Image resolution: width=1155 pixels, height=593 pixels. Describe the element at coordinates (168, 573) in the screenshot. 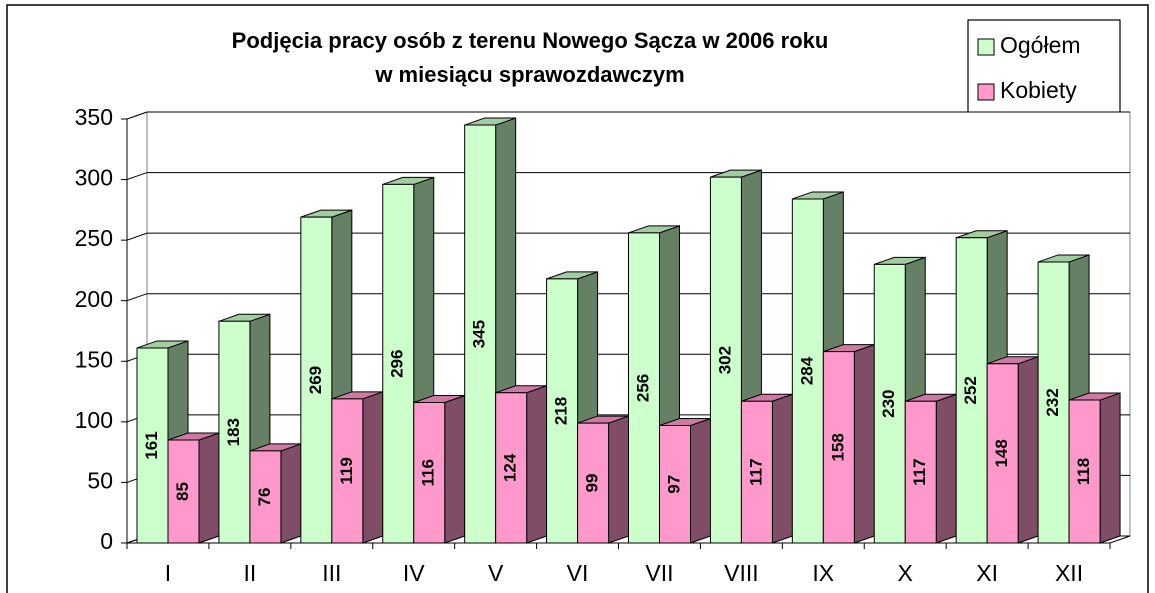

I see `x-tick-label: I` at that location.